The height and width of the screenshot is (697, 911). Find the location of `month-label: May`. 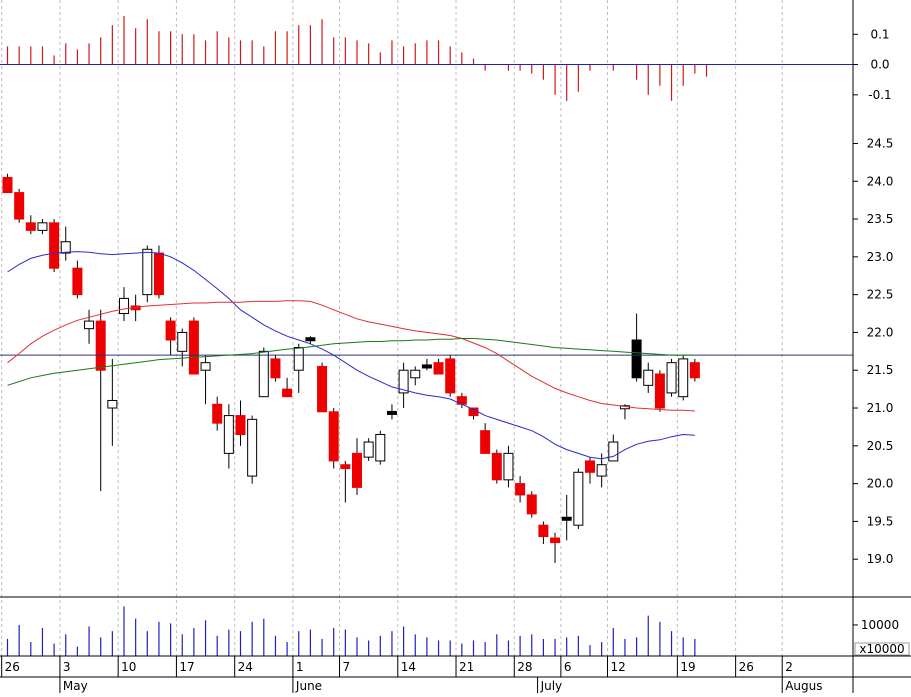

month-label: May is located at coordinates (75, 686).